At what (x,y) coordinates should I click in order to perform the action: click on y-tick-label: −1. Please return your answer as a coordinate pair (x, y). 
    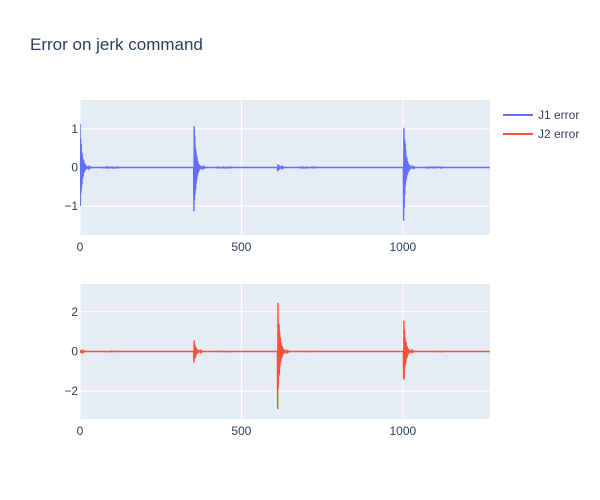
    Looking at the image, I should click on (71, 206).